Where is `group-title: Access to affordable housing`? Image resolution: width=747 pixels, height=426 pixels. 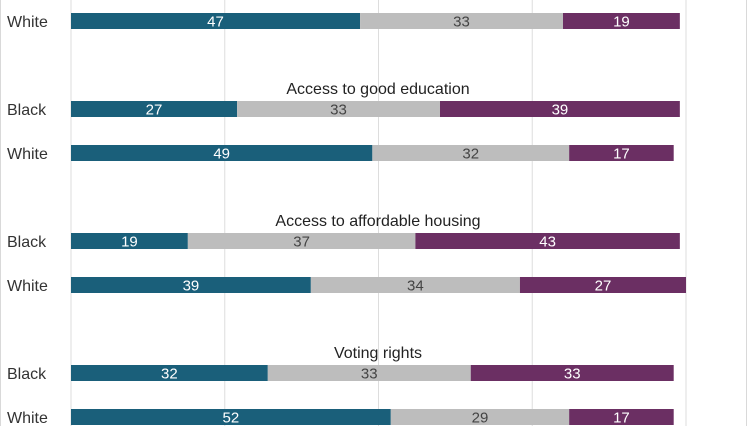 group-title: Access to affordable housing is located at coordinates (377, 221).